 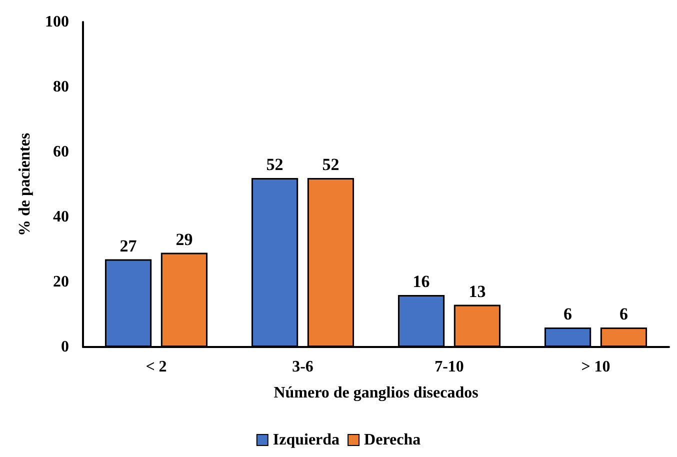 What do you see at coordinates (61, 282) in the screenshot?
I see `y-tick-label: 20` at bounding box center [61, 282].